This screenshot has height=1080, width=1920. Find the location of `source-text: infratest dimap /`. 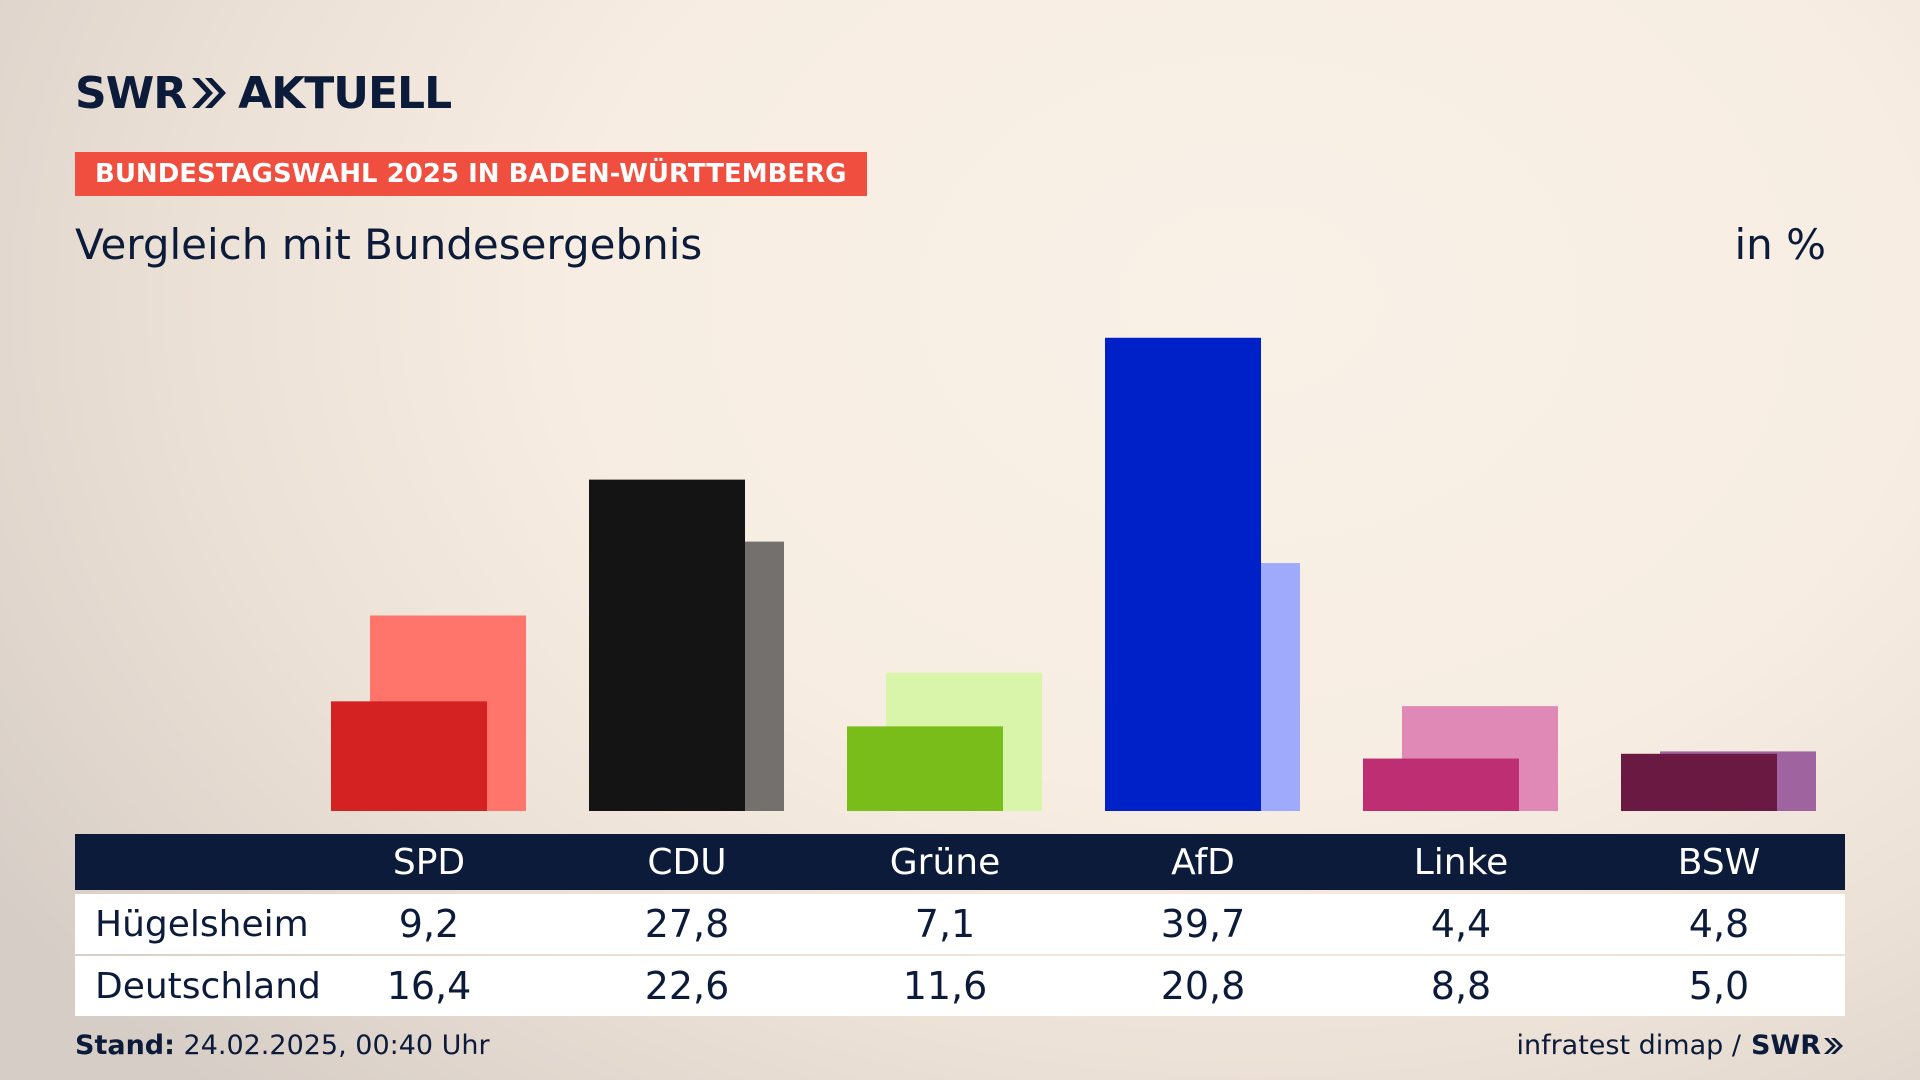

source-text: infratest dimap / is located at coordinates (1628, 1045).